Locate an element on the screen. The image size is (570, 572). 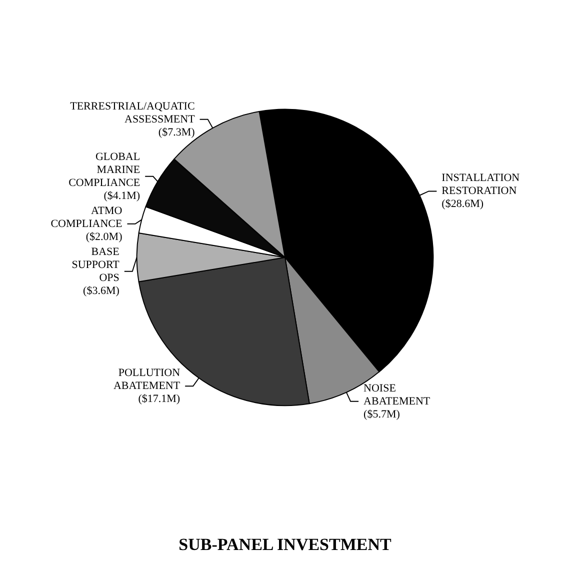
slice-label: NOISE ABATEMENT is located at coordinates (397, 395).